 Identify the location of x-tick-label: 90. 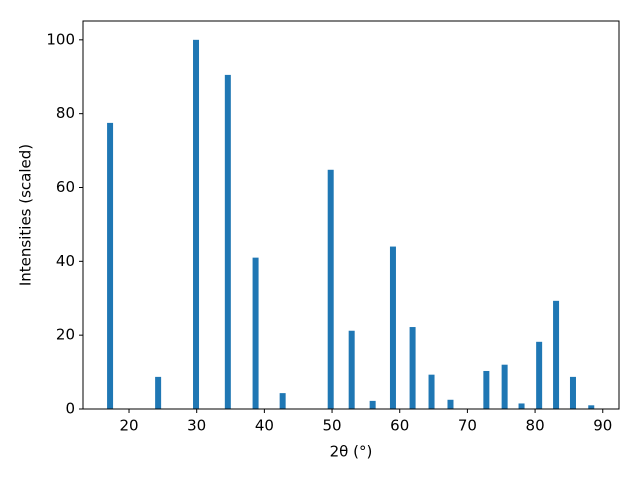
(602, 426).